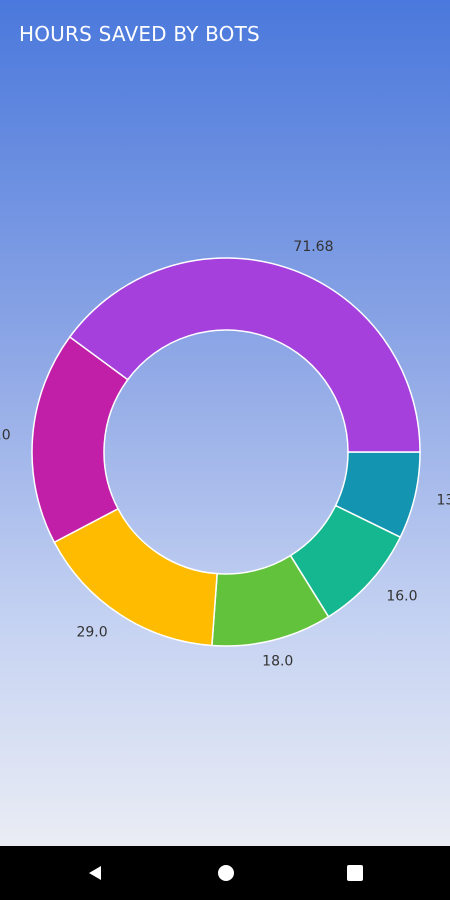 Image resolution: width=450 pixels, height=900 pixels. I want to click on back-button, so click(95, 873).